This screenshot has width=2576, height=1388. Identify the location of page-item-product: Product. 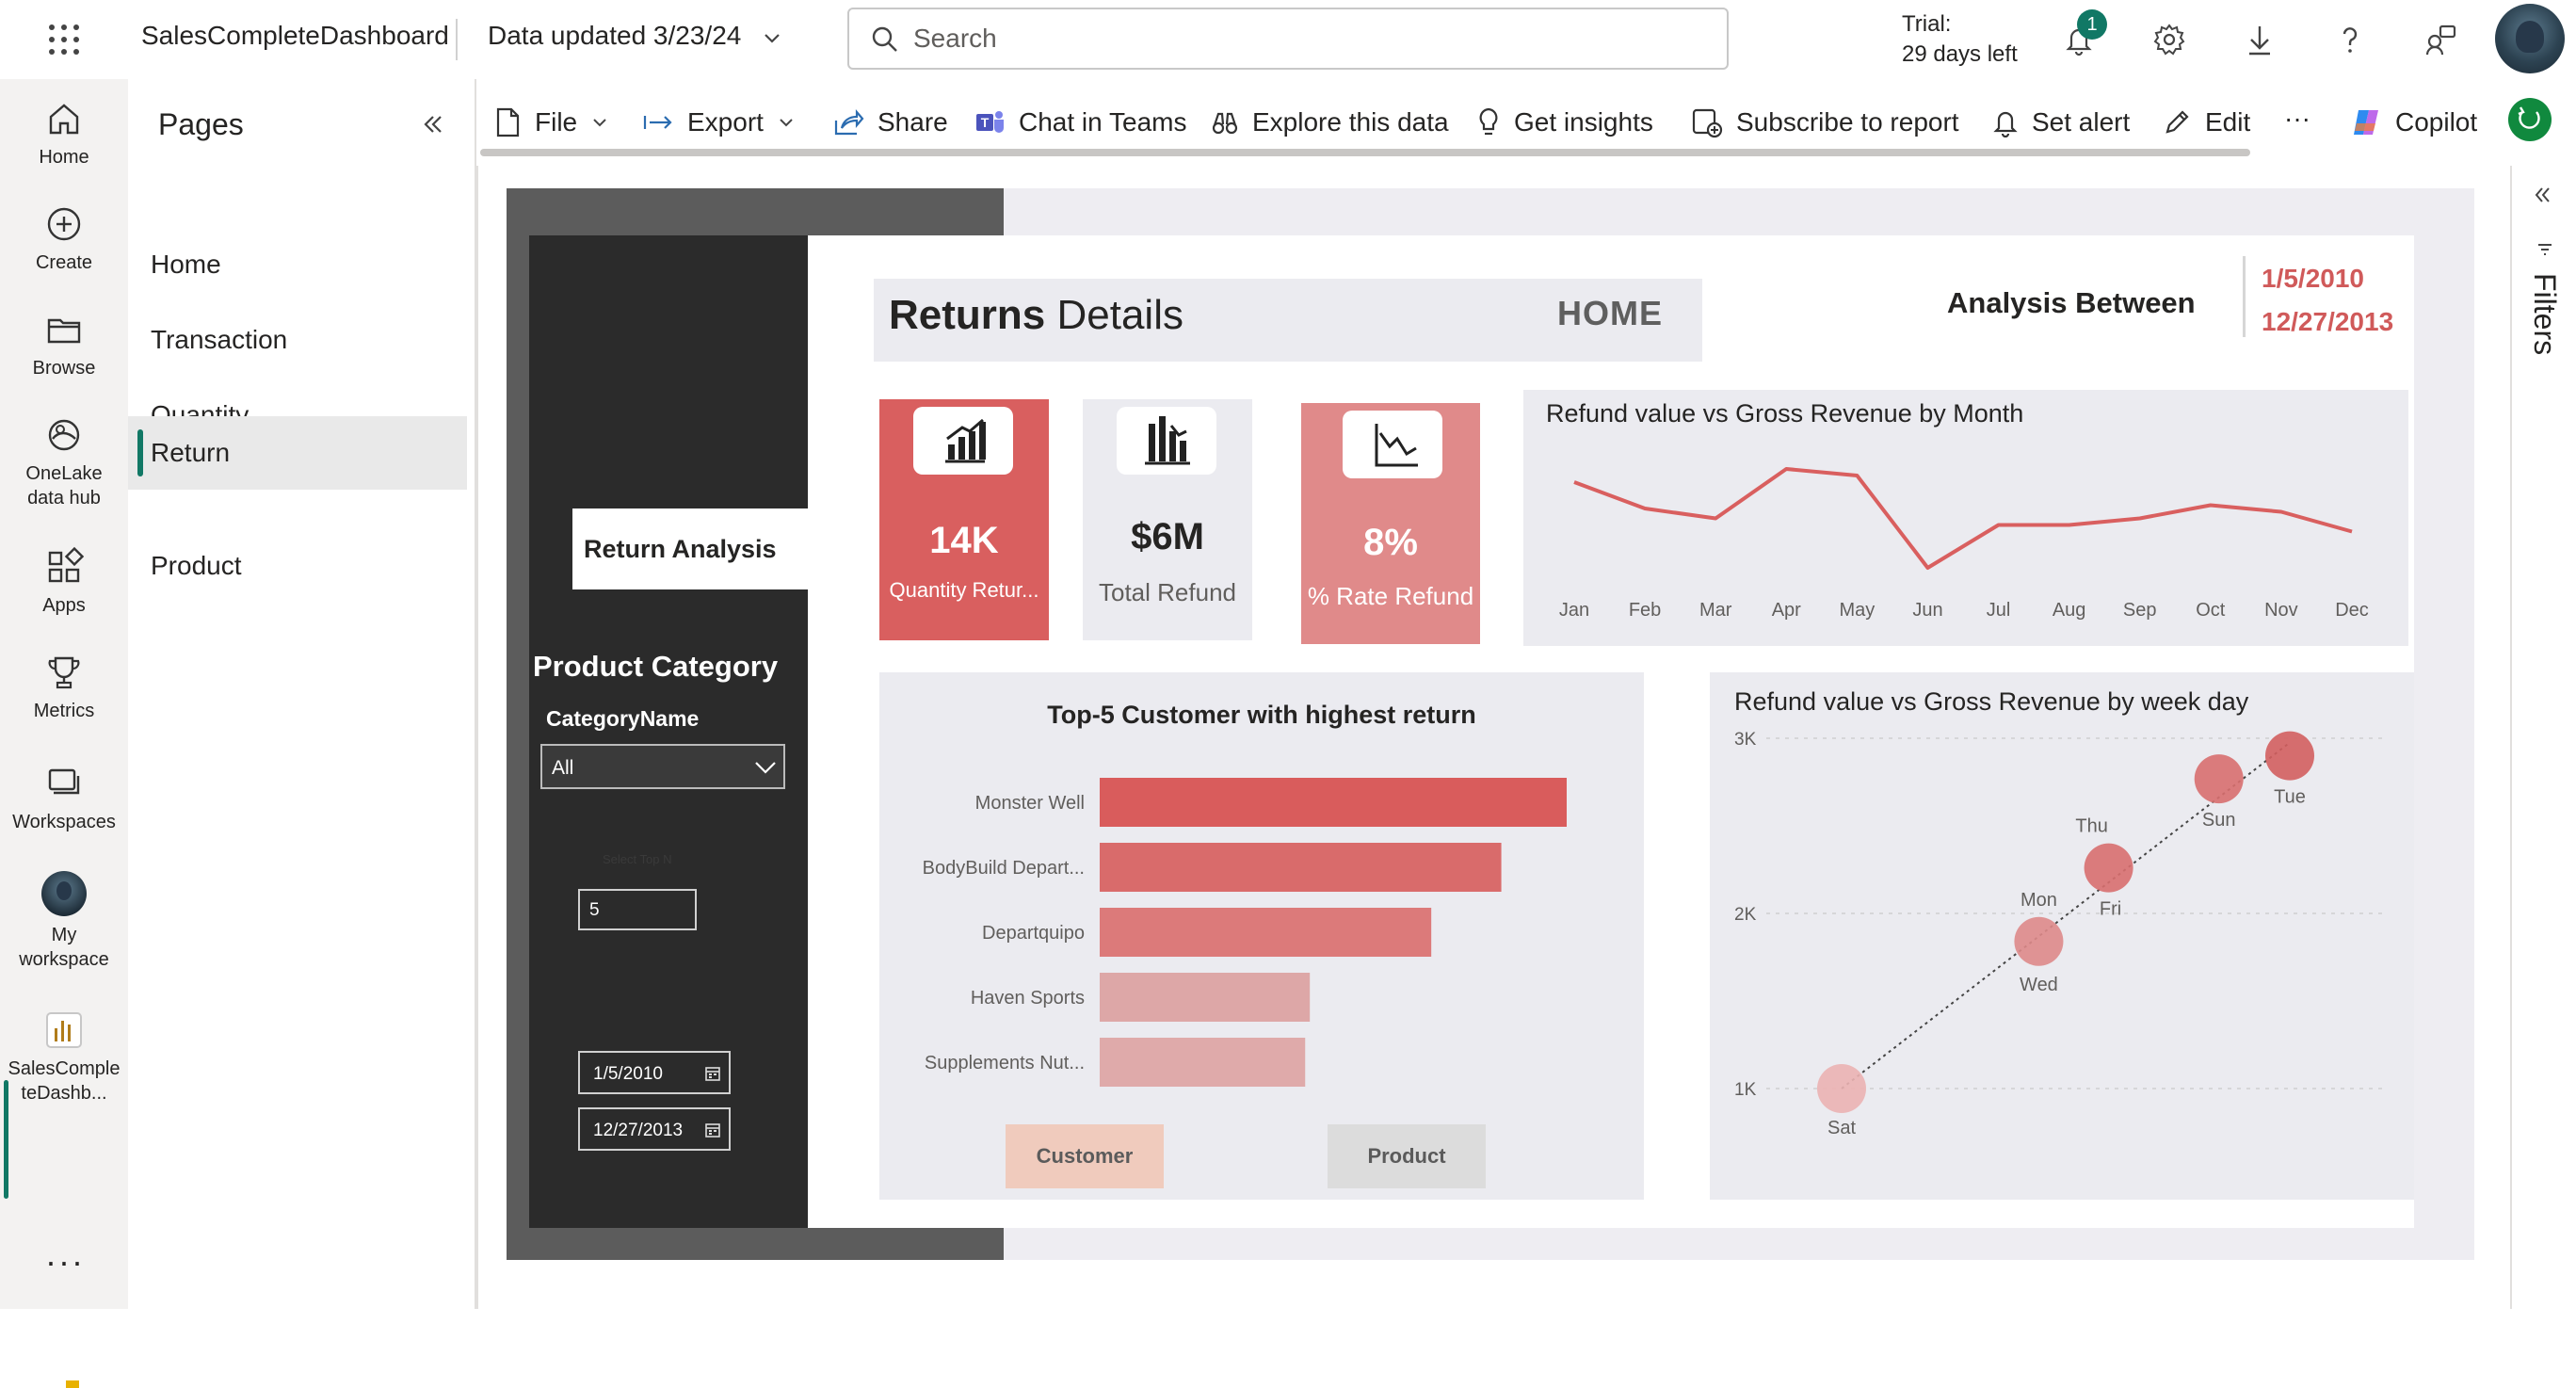
(196, 566).